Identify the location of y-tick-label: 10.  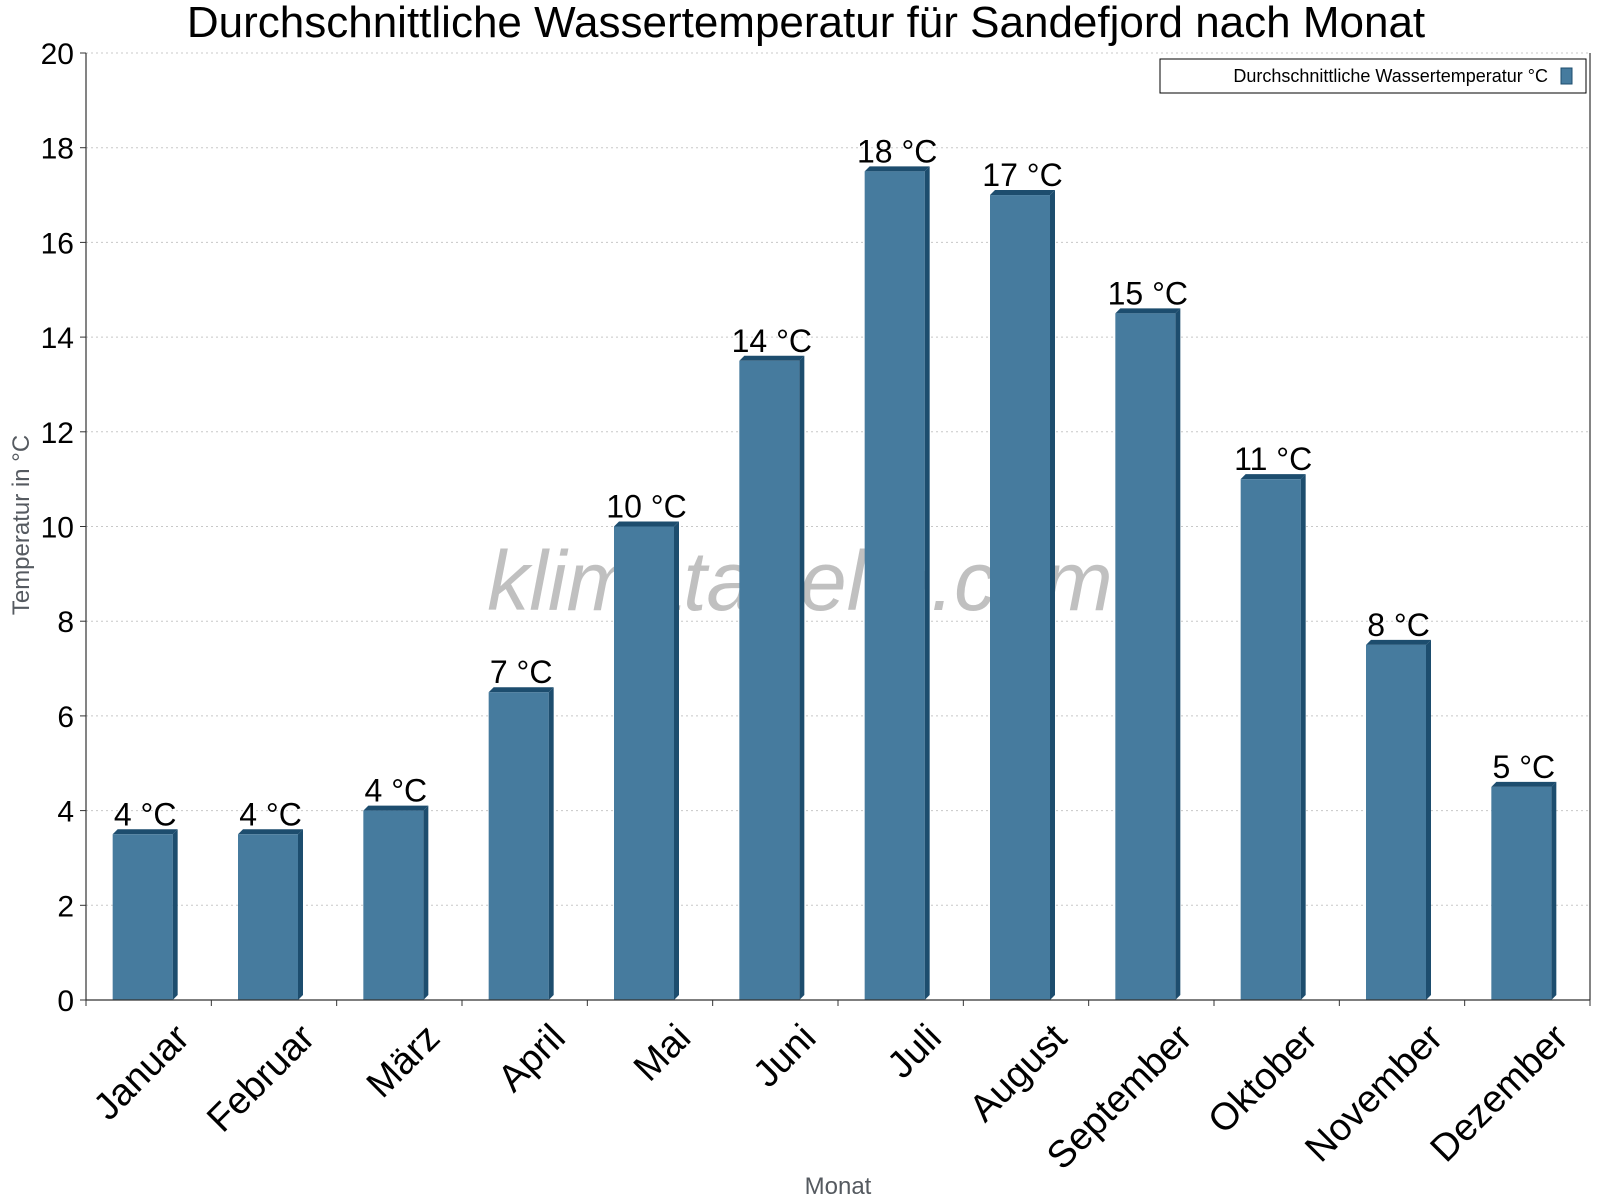
(57, 528).